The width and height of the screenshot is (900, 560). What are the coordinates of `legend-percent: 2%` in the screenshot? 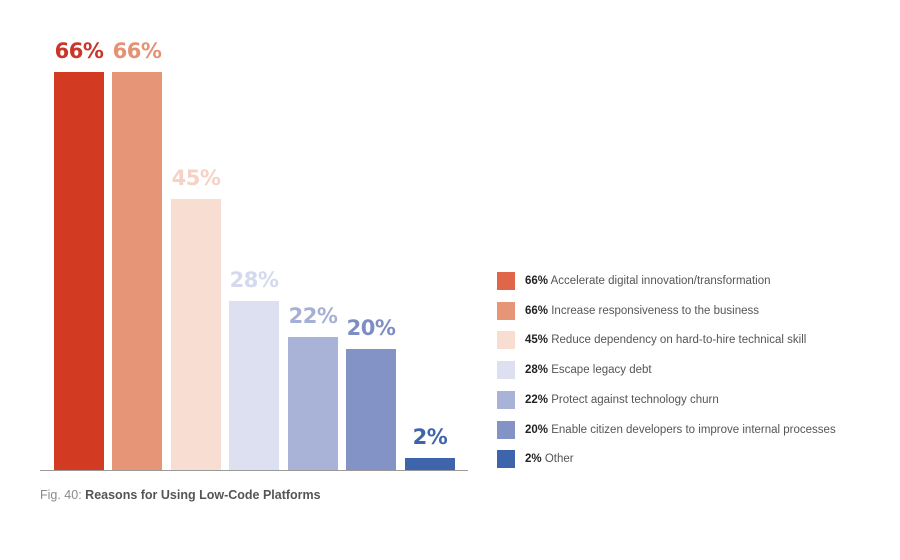 It's located at (533, 459).